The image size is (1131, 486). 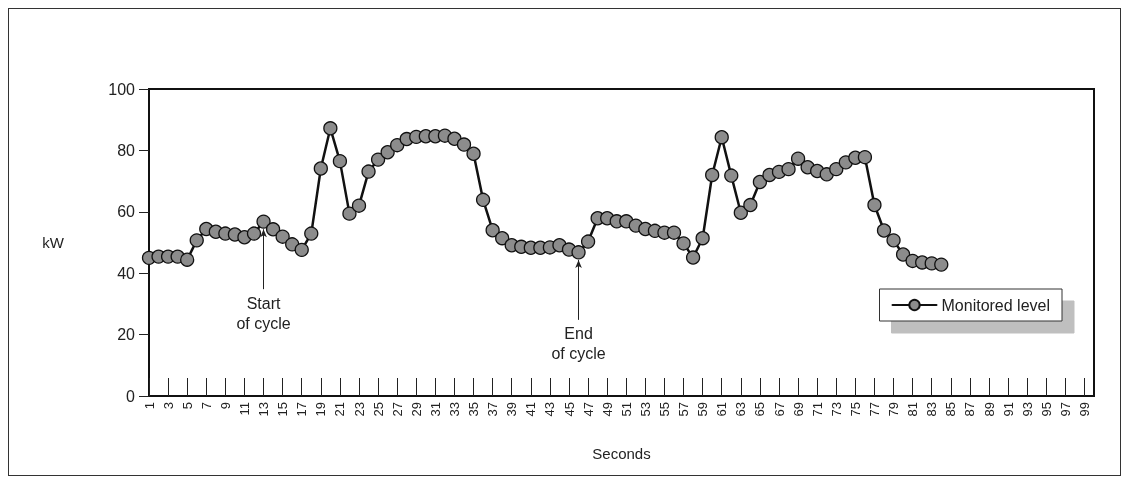 I want to click on x-tick-label: 59, so click(x=703, y=409).